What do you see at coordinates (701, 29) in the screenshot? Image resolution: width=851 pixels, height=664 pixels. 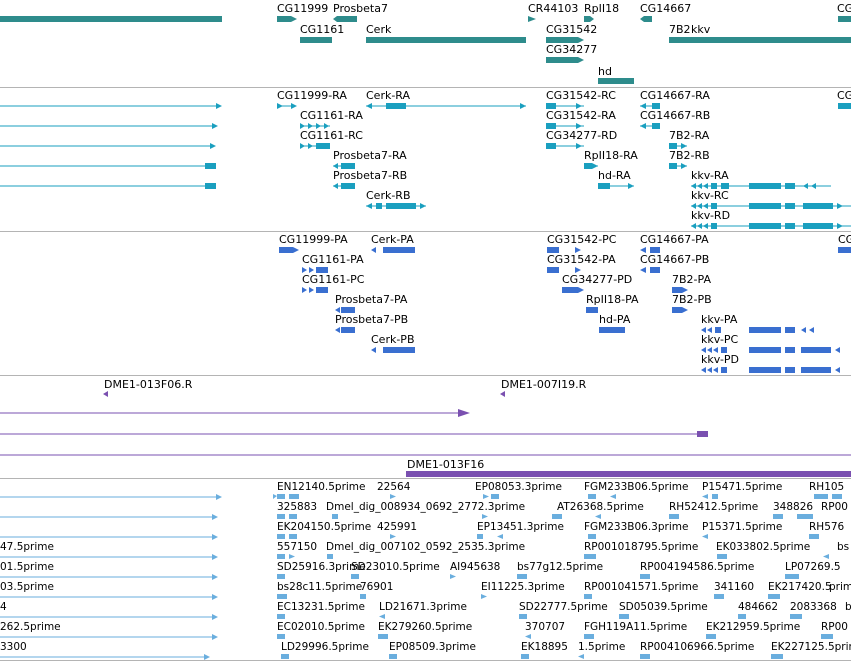 I see `gene-label: kkv` at bounding box center [701, 29].